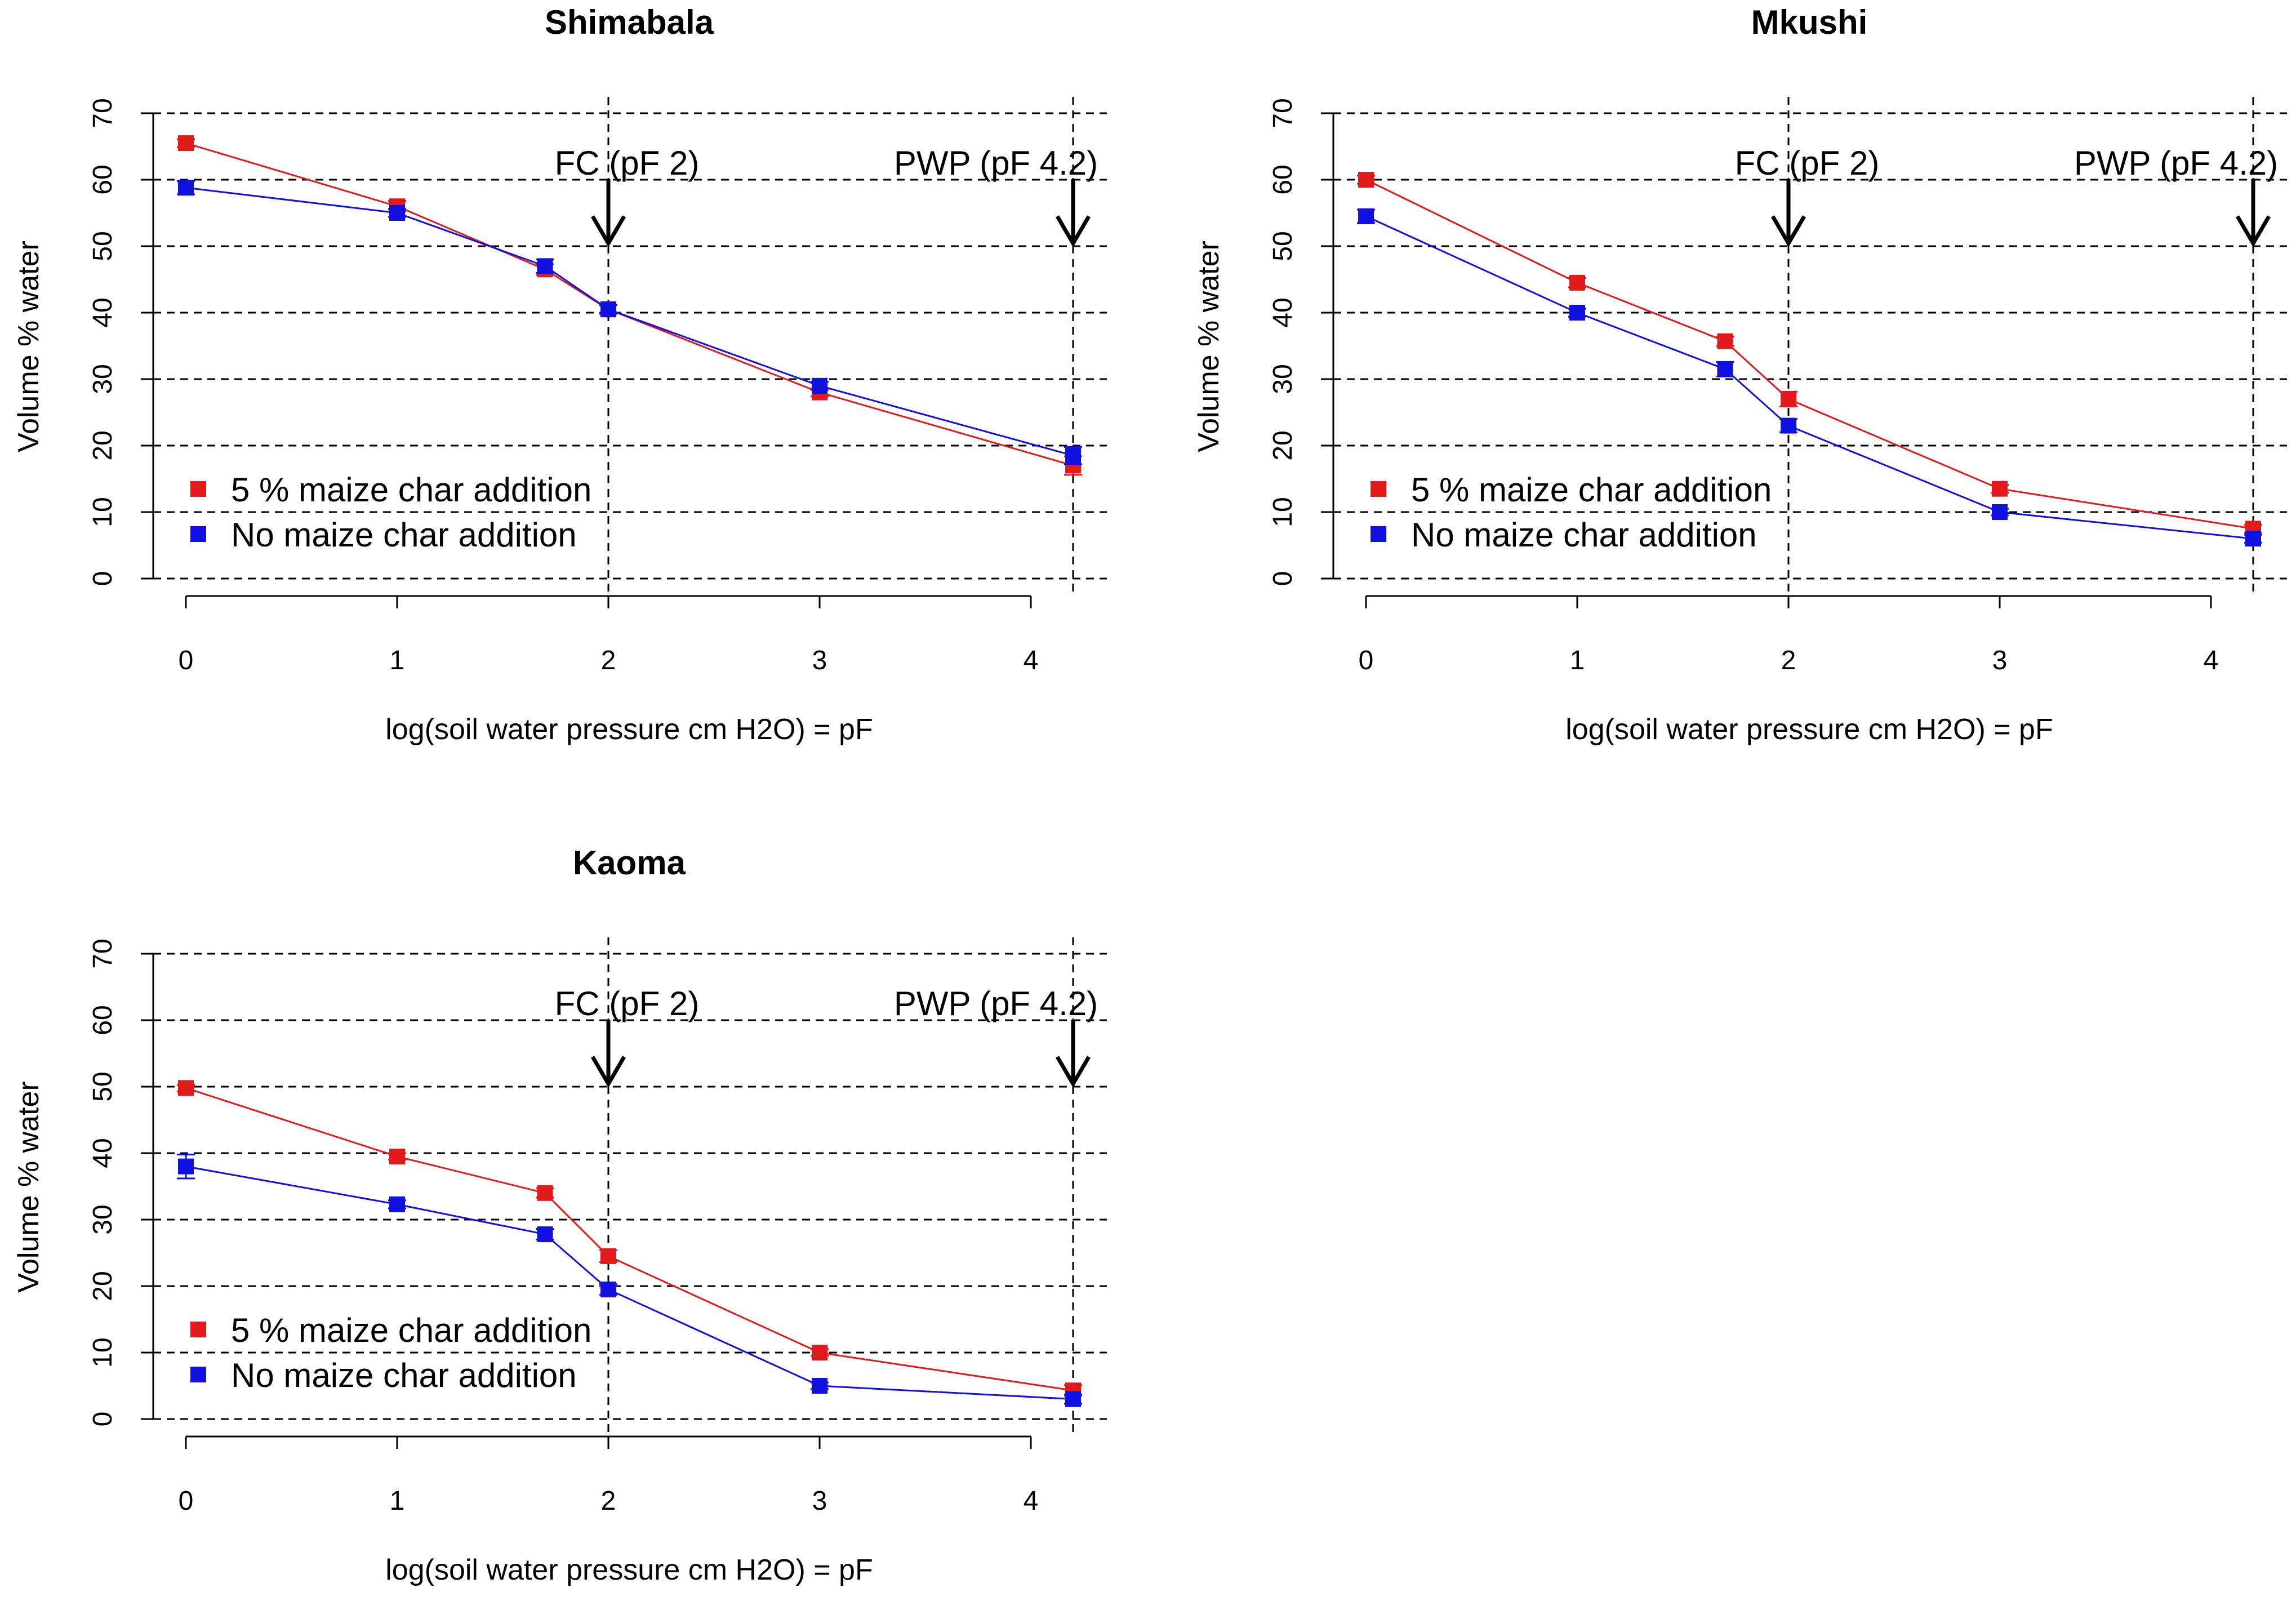 Image resolution: width=2296 pixels, height=1601 pixels. I want to click on chart-title: Mkushi, so click(1809, 22).